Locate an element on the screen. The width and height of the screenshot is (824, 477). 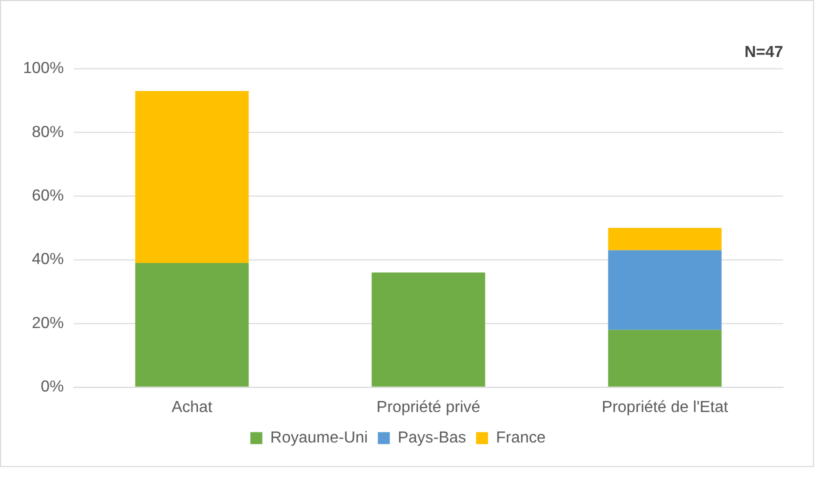
legend-label: Royaume-Uni is located at coordinates (319, 438).